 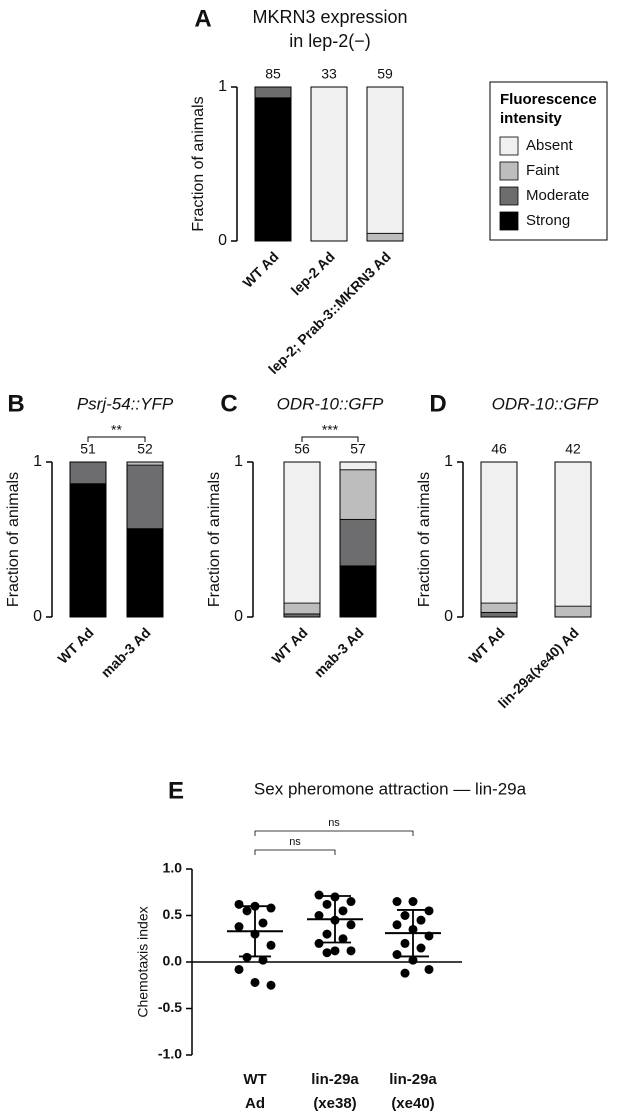 What do you see at coordinates (289, 645) in the screenshot?
I see `x-tick-label: WT Ad` at bounding box center [289, 645].